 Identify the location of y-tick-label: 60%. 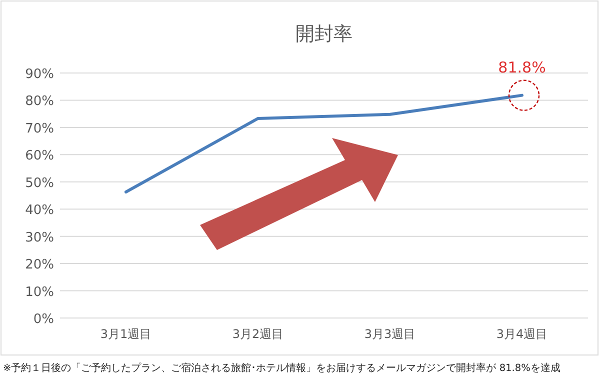
(39, 156).